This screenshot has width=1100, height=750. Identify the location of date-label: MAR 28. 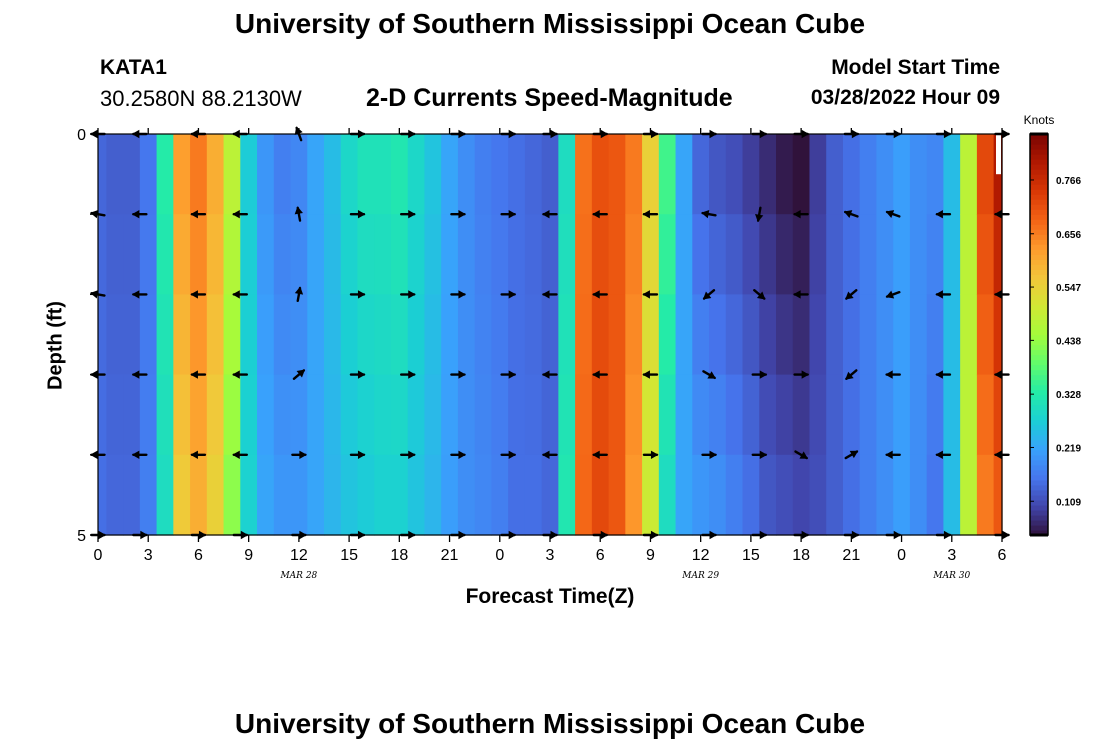
(298, 576).